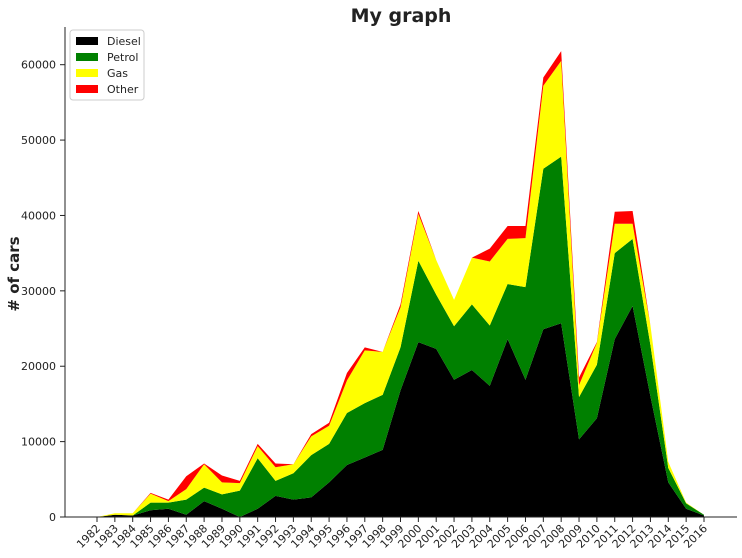 The width and height of the screenshot is (742, 558). What do you see at coordinates (123, 89) in the screenshot?
I see `legend-label-other: Other` at bounding box center [123, 89].